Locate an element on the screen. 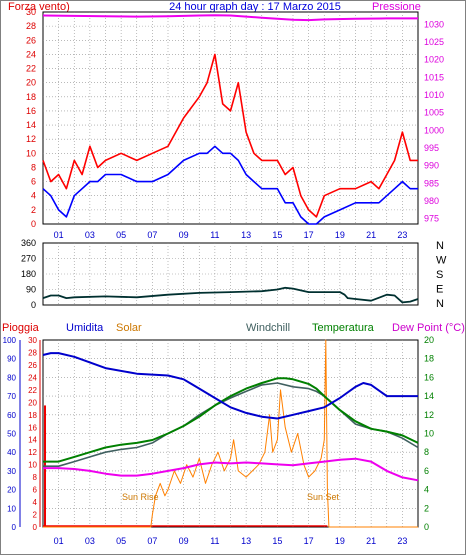  wind-y-tick-label: 4 is located at coordinates (33, 196).